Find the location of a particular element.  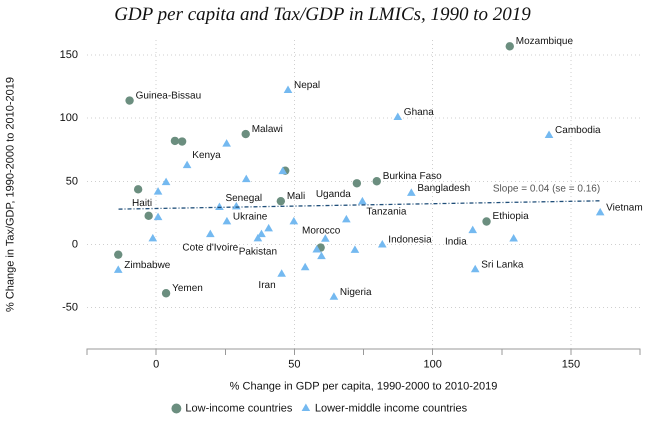

annotation: Indonesia is located at coordinates (410, 240).